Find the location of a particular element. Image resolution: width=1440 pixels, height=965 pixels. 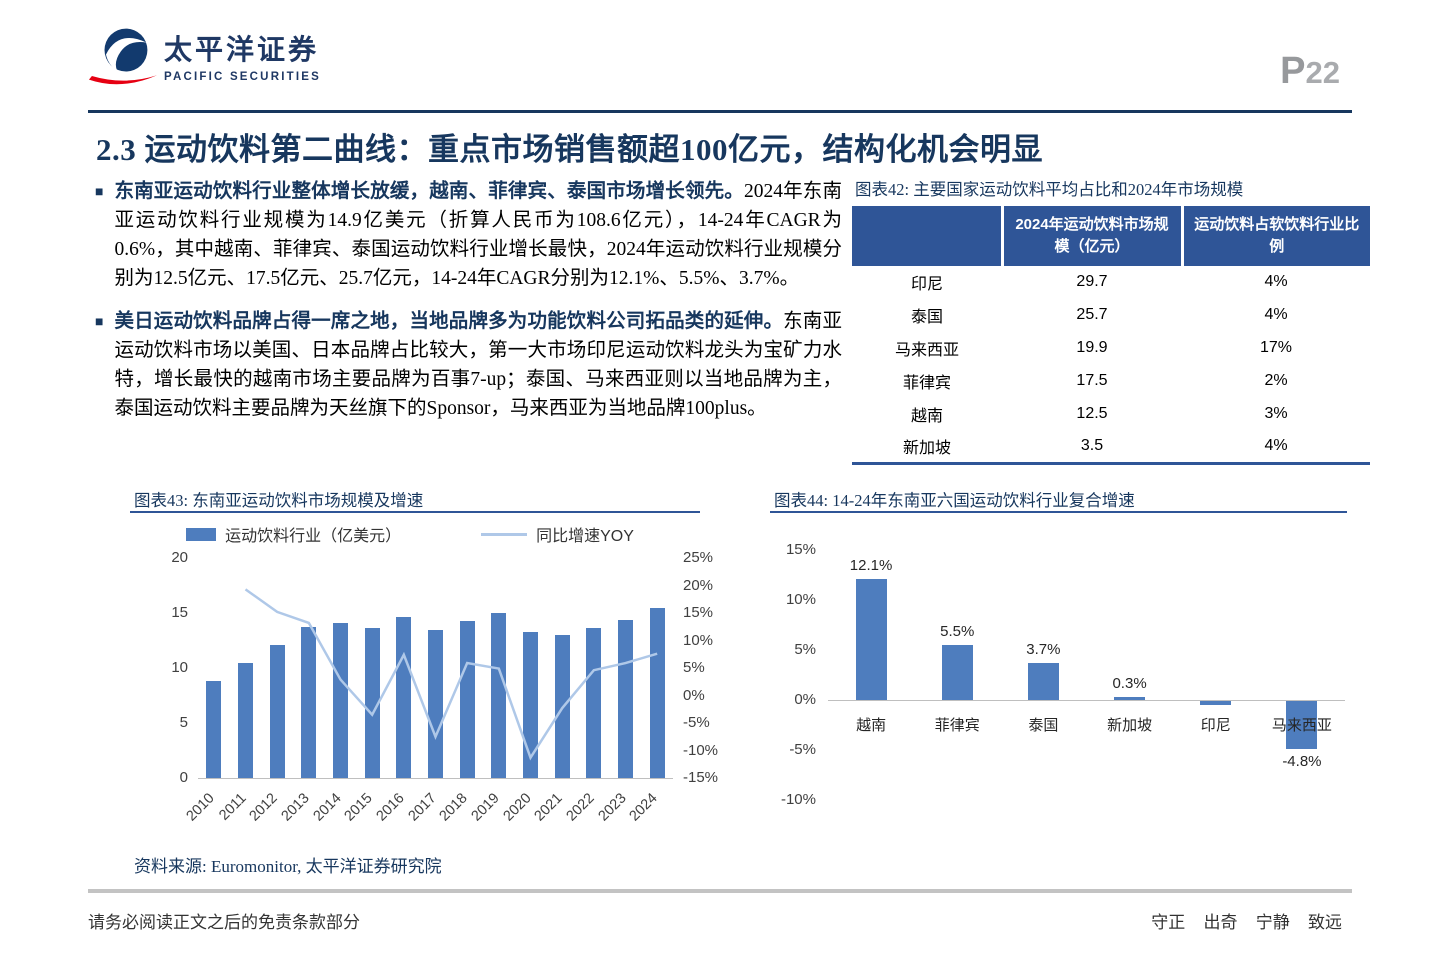

footer-disclaimer: 请务必阅读正文之后的免责条款部分 is located at coordinates (224, 922).